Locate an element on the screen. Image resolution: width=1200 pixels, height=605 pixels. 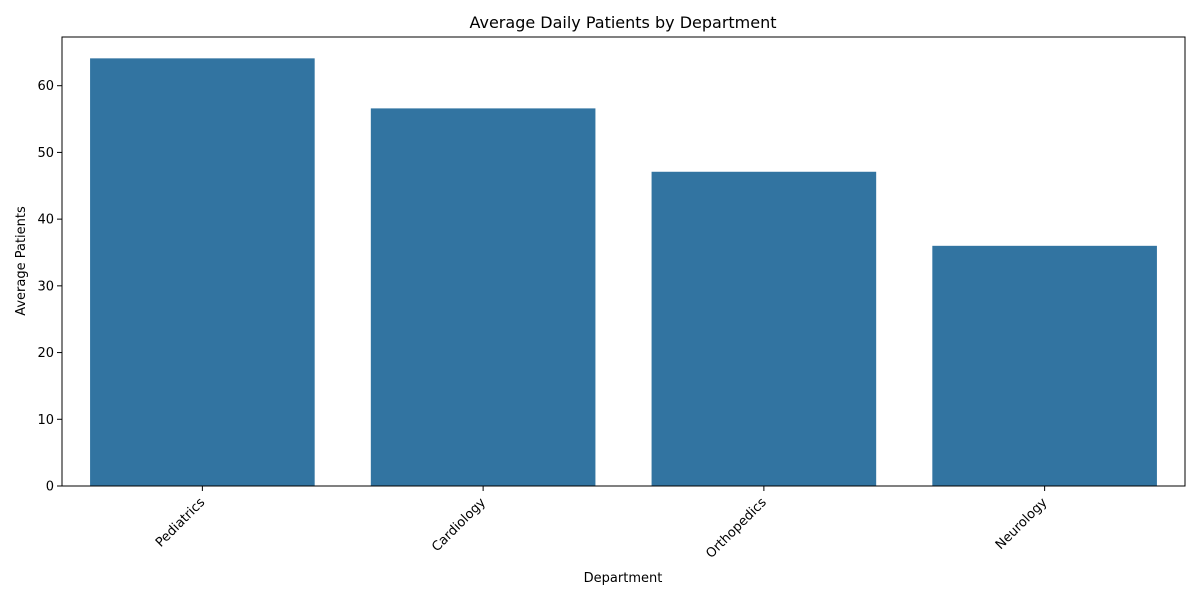
bar-pediatrics is located at coordinates (202, 272).